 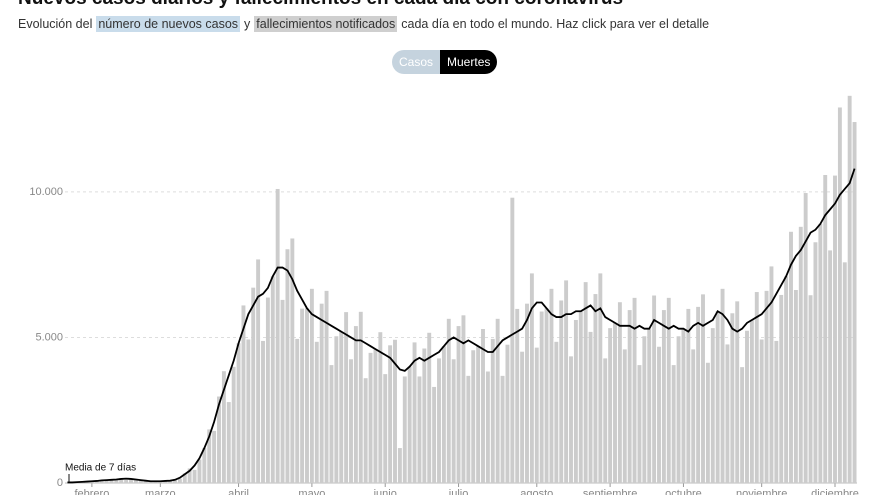 I want to click on toggle: Casos Muertes, so click(x=445, y=62).